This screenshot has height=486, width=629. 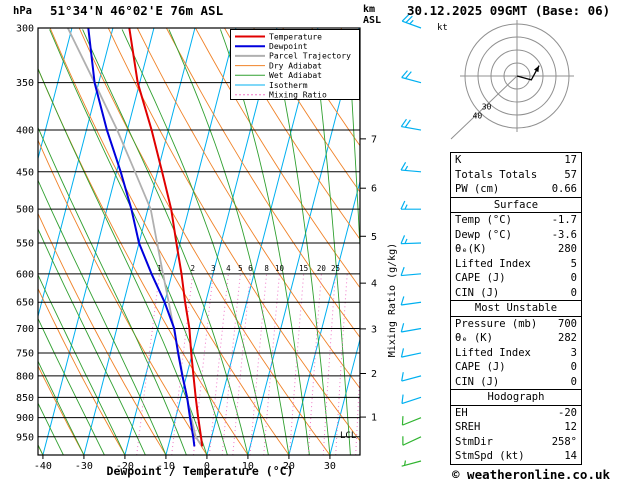 I want to click on pressure-tick-label: 550, so click(x=25, y=243).